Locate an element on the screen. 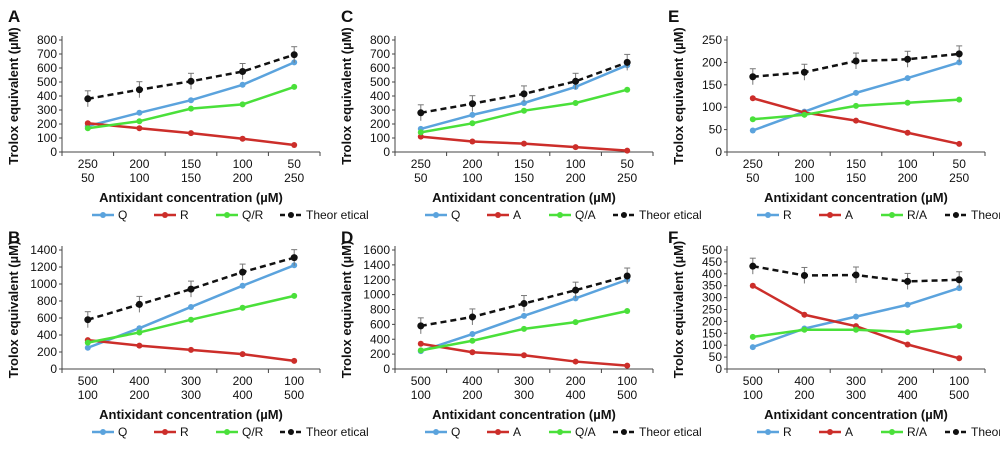 The image size is (1000, 461). legend-label: Q is located at coordinates (122, 215).